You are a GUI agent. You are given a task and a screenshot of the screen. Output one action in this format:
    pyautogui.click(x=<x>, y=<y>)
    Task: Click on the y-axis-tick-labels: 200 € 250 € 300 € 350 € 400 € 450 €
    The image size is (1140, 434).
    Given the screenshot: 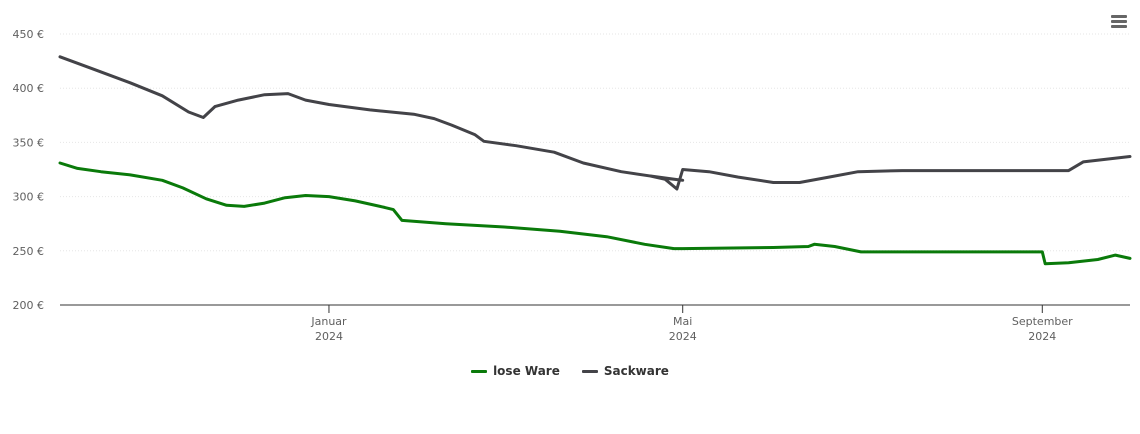 What is the action you would take?
    pyautogui.click(x=29, y=170)
    